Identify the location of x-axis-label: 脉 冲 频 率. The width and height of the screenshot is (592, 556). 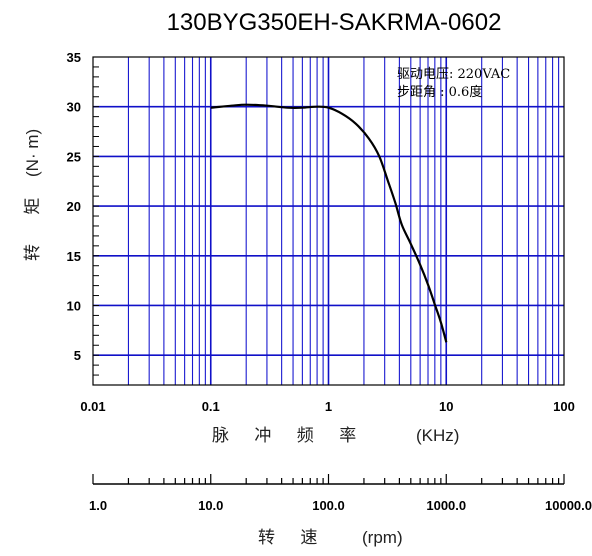
(289, 436).